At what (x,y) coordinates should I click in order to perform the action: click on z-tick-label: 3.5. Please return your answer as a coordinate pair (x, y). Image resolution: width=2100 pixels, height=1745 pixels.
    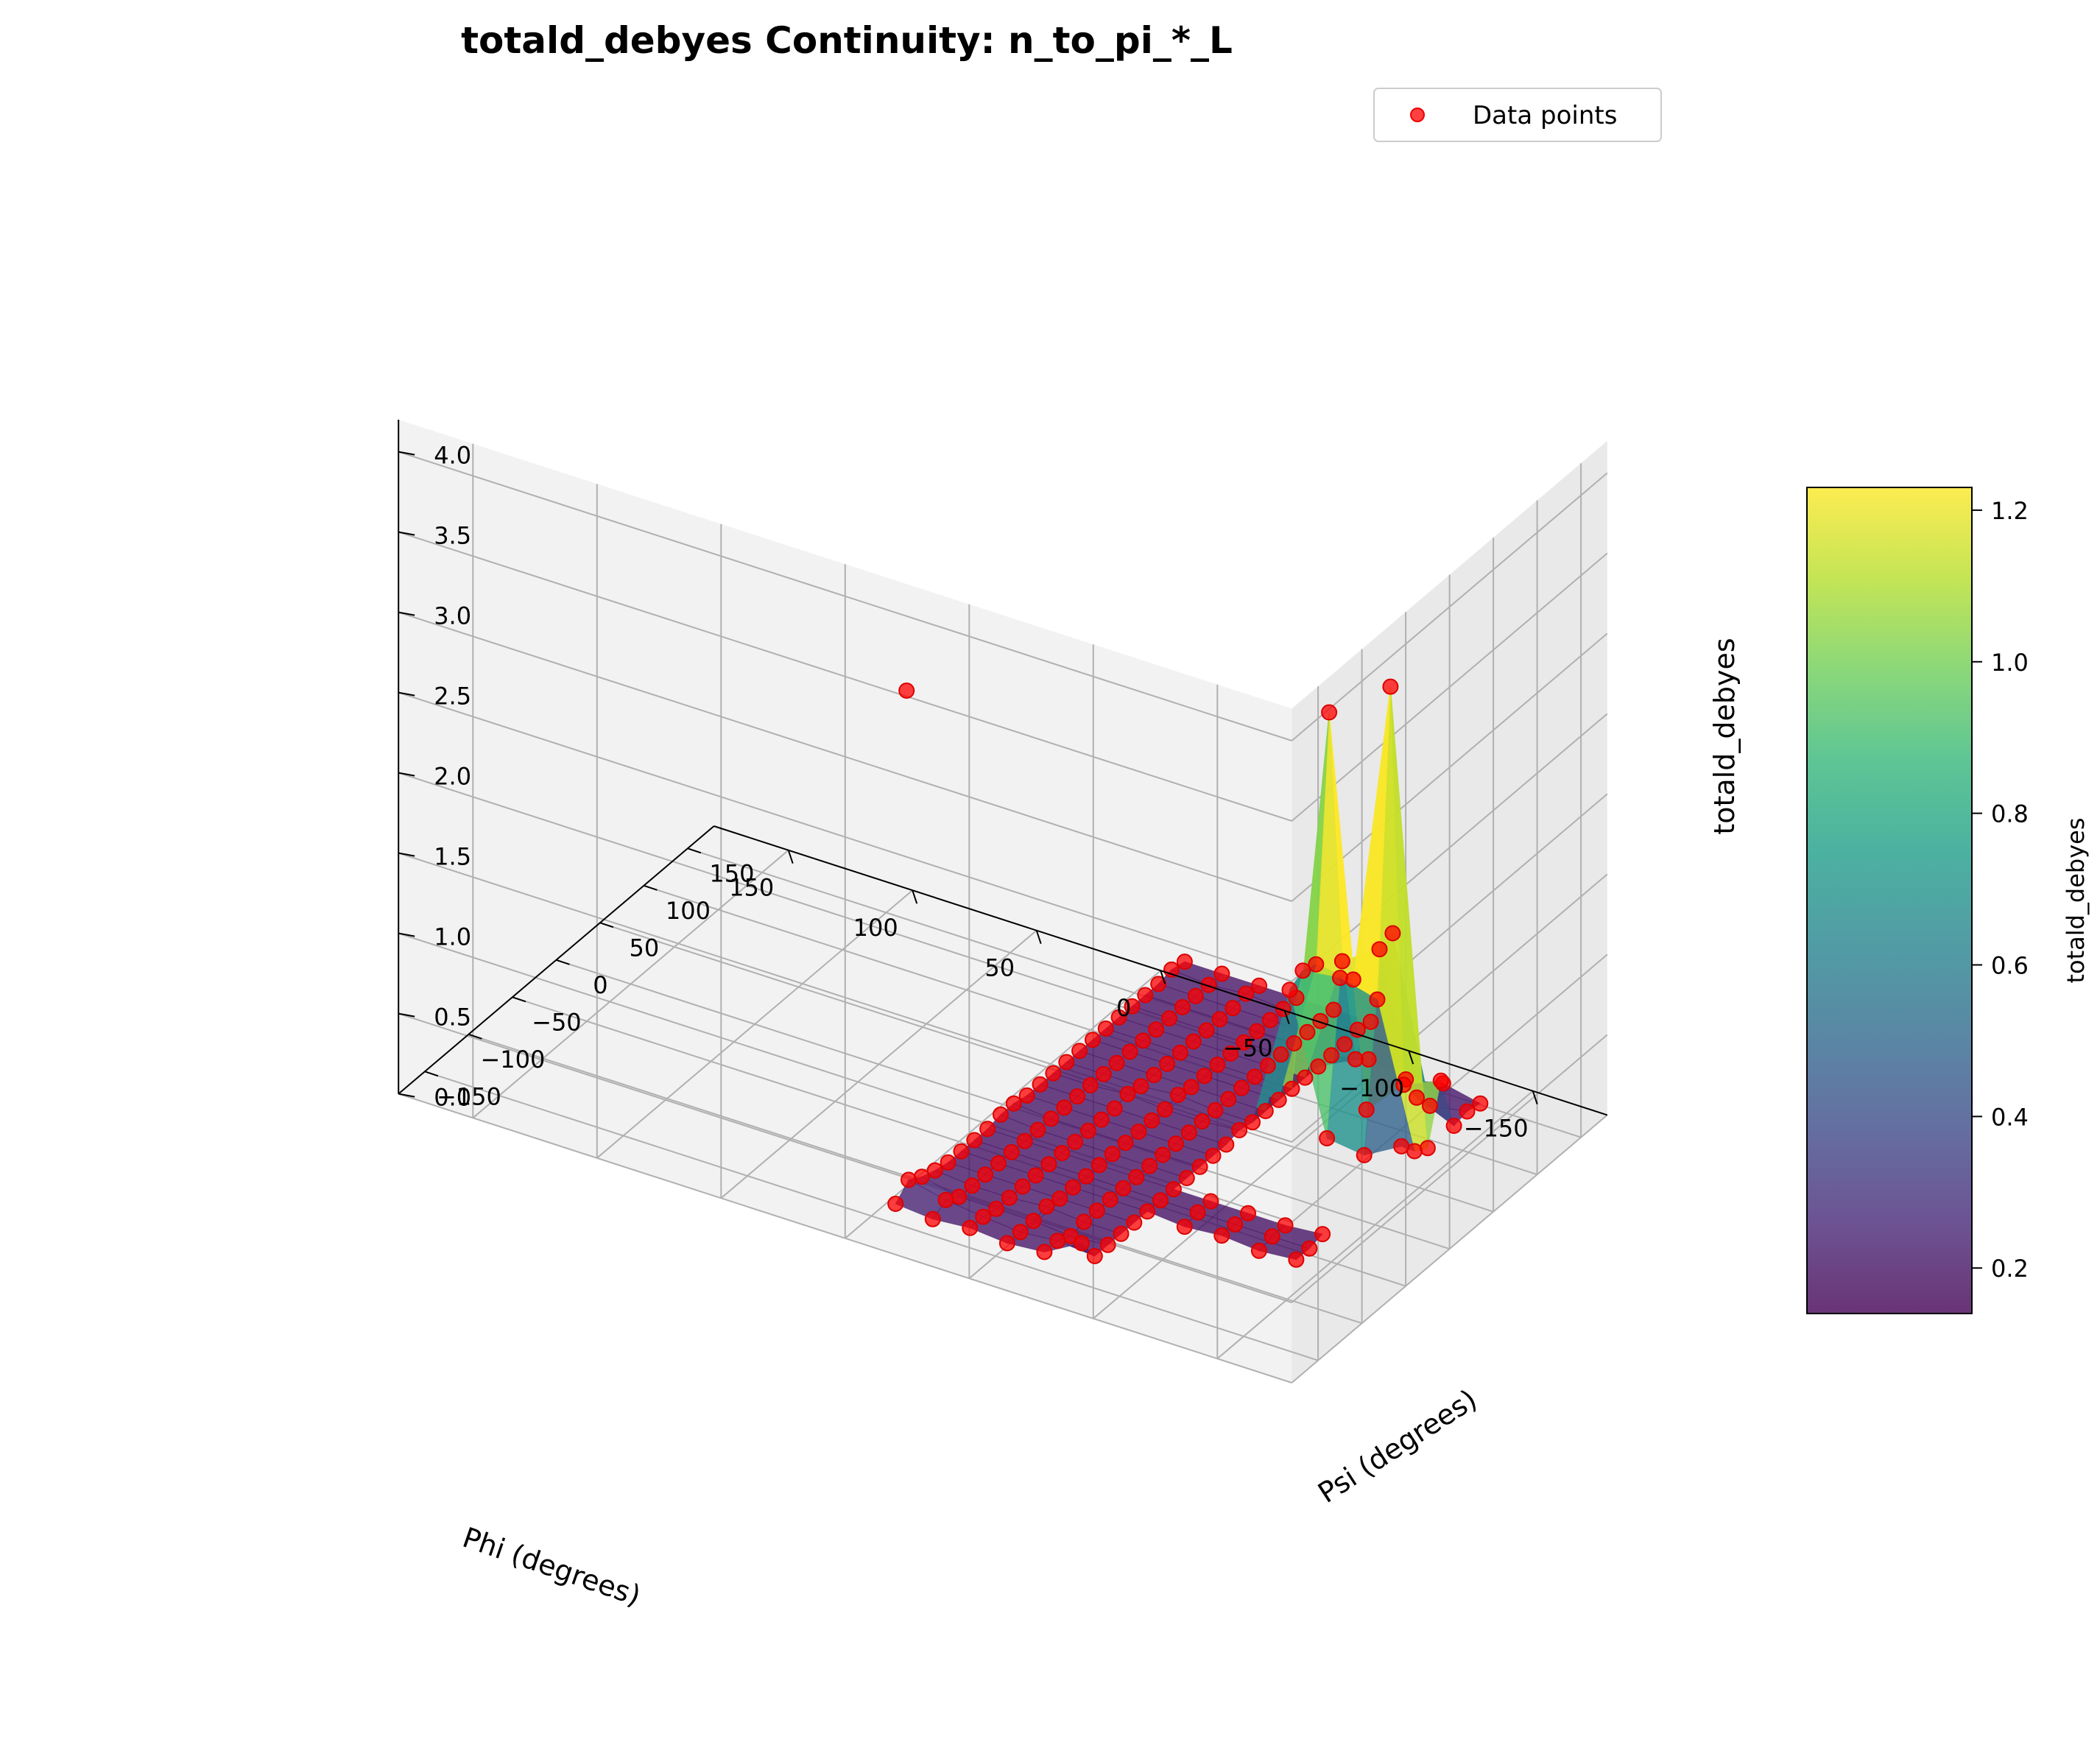
    Looking at the image, I should click on (452, 536).